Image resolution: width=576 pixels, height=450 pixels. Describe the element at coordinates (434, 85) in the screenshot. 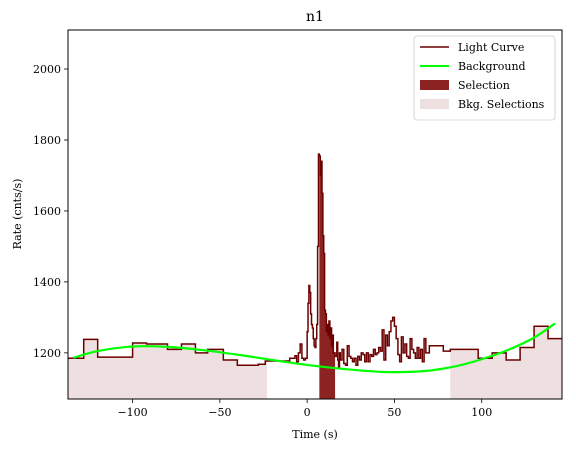

I see `legend-selection-swatch` at that location.